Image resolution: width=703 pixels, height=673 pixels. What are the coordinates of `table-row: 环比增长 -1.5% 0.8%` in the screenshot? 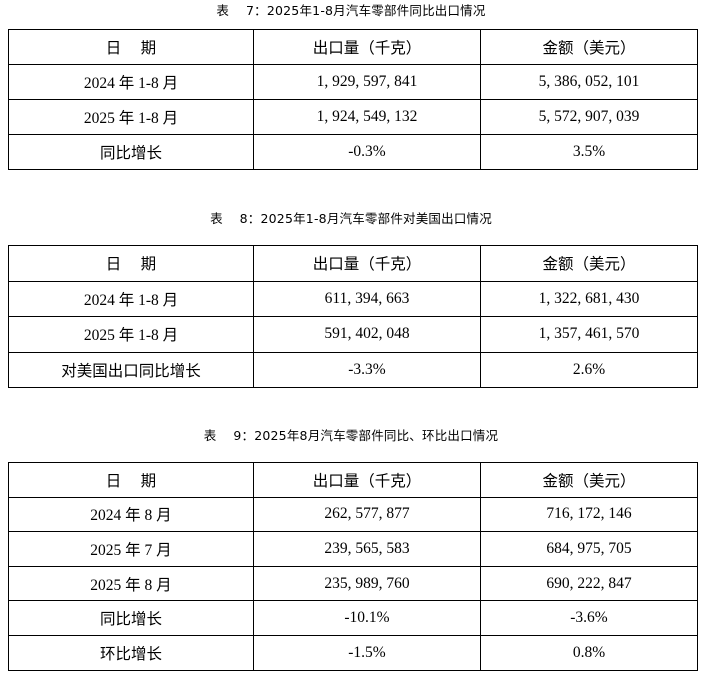 It's located at (353, 652).